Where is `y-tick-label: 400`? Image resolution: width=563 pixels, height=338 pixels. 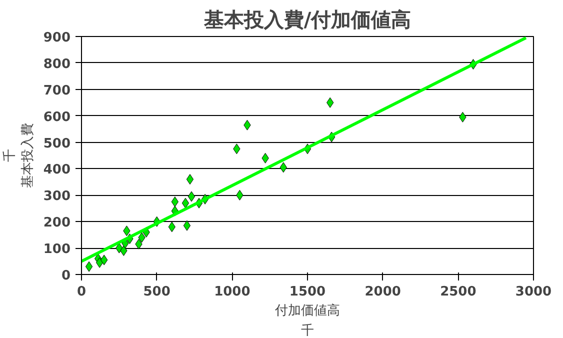 y-tick-label: 400 is located at coordinates (57, 170).